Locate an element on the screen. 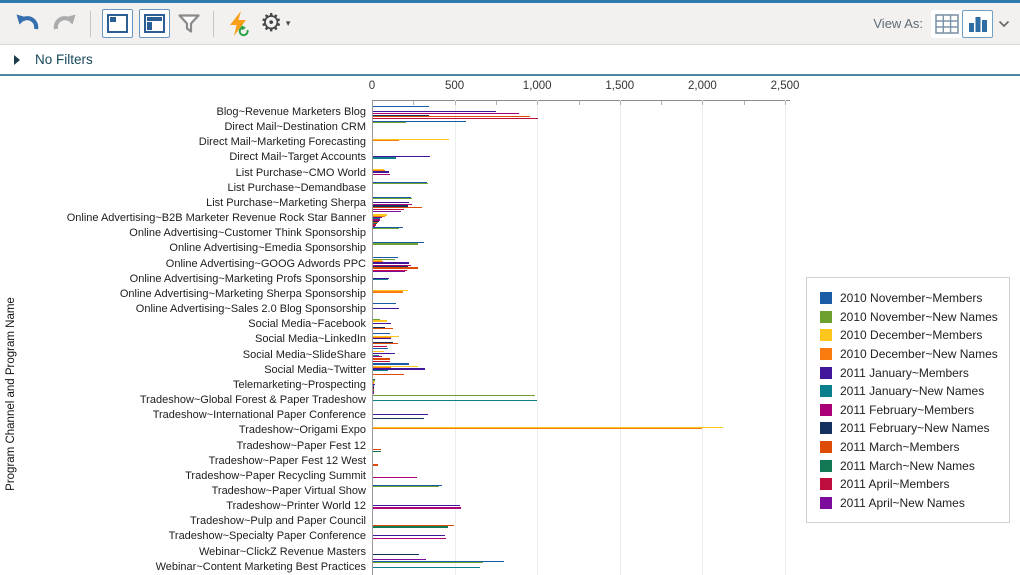 Image resolution: width=1020 pixels, height=575 pixels. legend-item: 2010 November~Members is located at coordinates (912, 298).